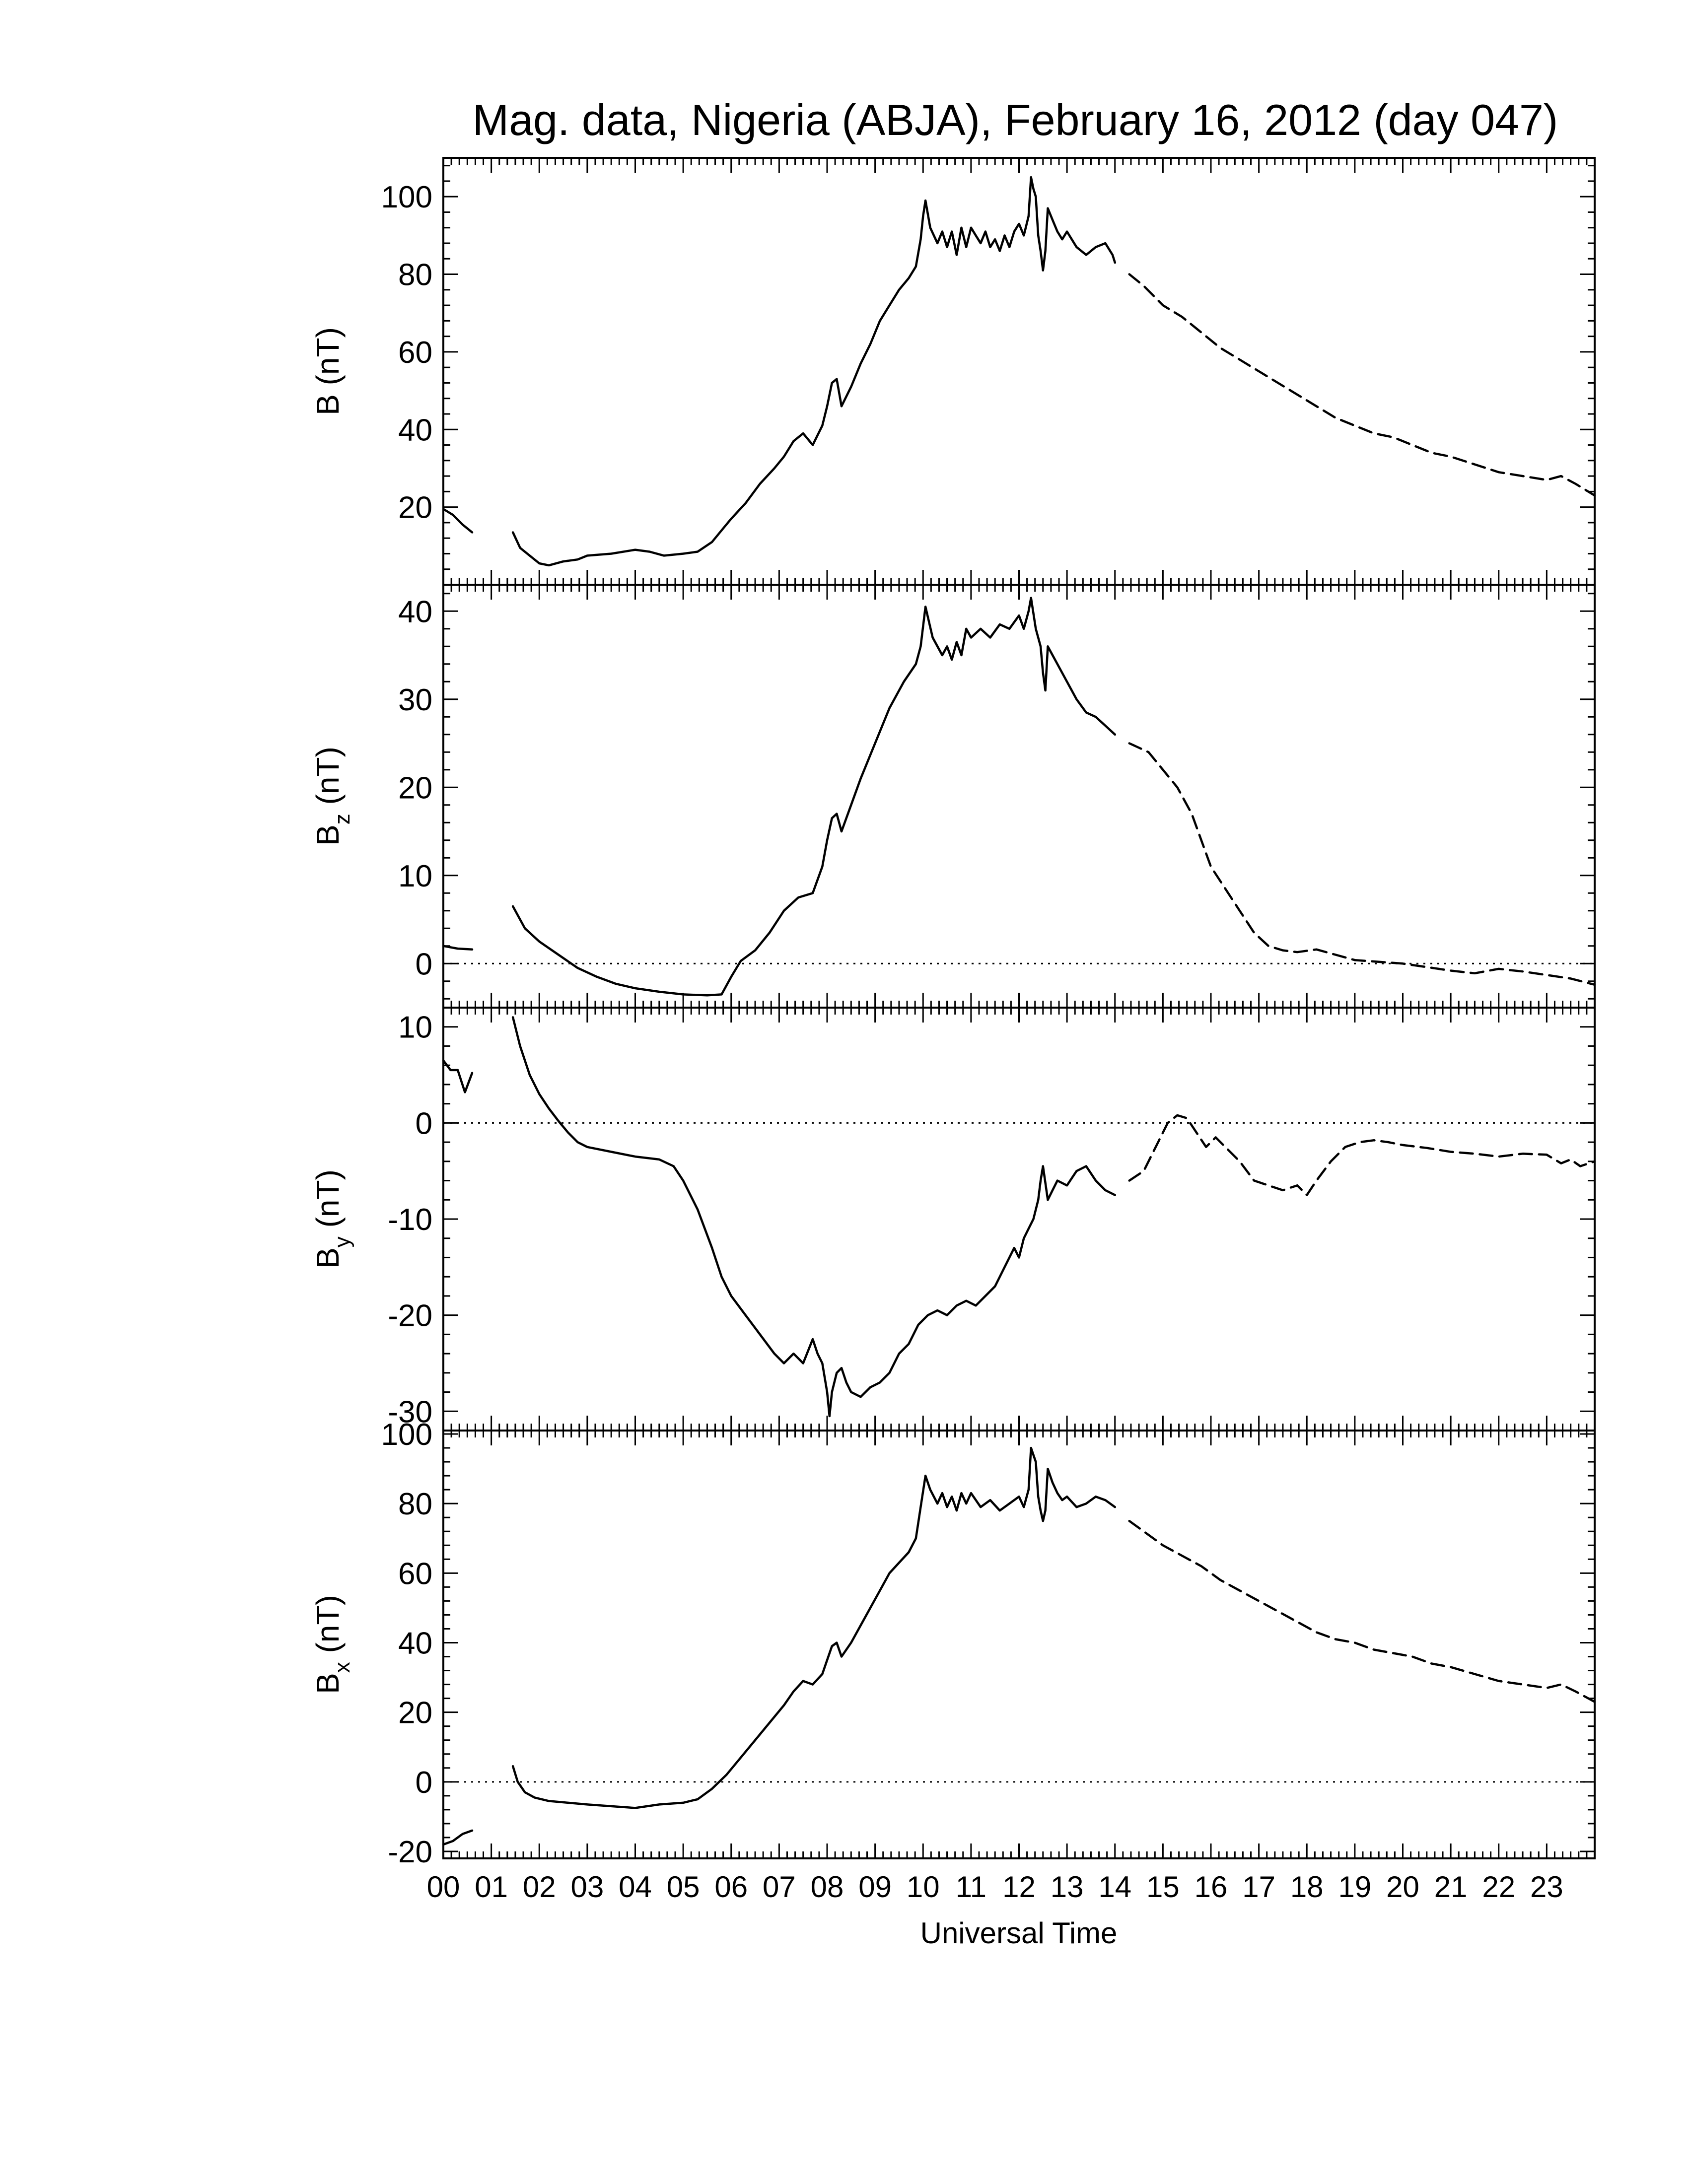 Image resolution: width=1688 pixels, height=2184 pixels. I want to click on x-tick-label: 22, so click(1498, 1887).